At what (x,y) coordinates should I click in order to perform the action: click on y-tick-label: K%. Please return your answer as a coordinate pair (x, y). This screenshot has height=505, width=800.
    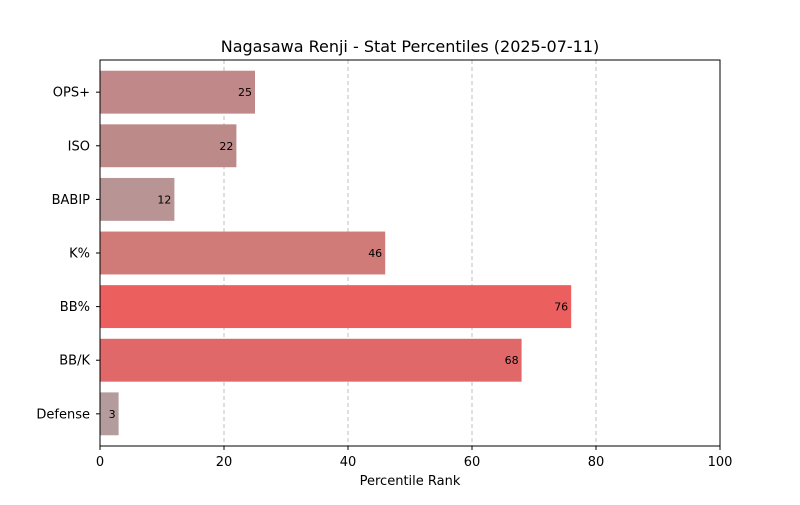
    Looking at the image, I should click on (79, 254).